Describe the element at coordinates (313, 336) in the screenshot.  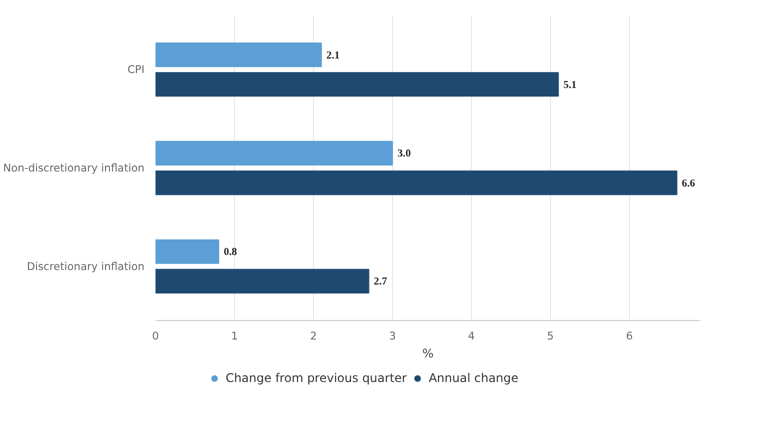
I see `x-tick-label: 2` at that location.